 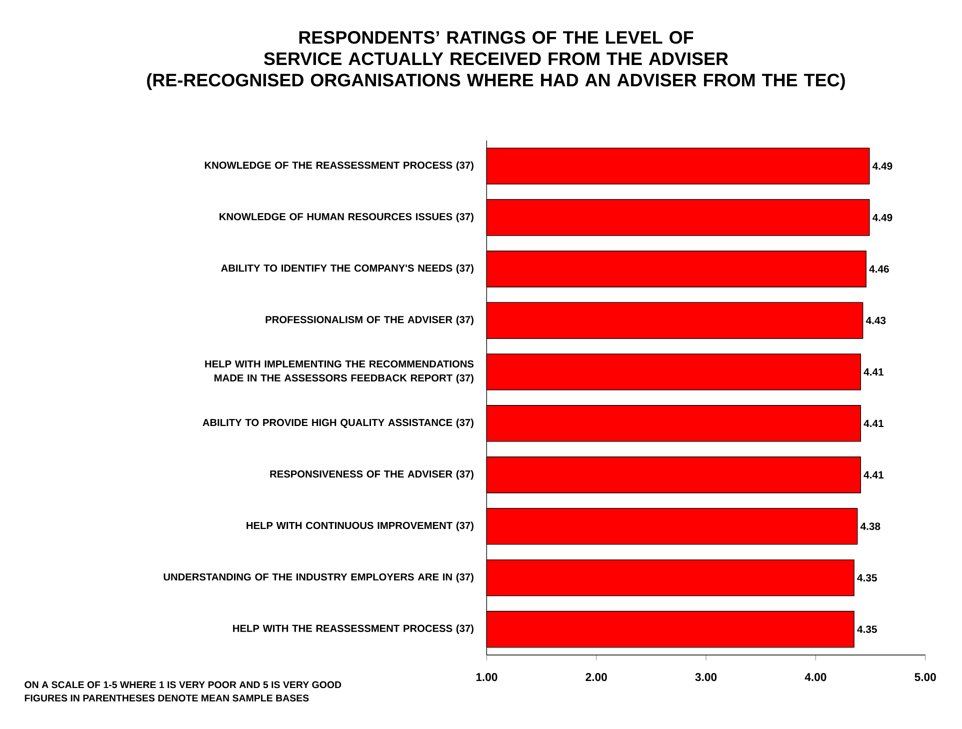 What do you see at coordinates (496, 48) in the screenshot?
I see `chart-title: RESPONDENTS’ RATINGS OF THE LEVEL OF SERVICE ACTUALLY RECEIVED FROM THE ADVISER` at bounding box center [496, 48].